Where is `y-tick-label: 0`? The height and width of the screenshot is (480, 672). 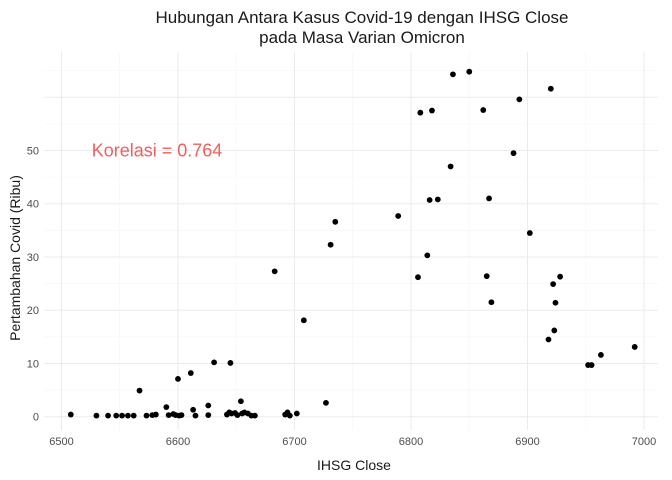
y-tick-label: 0 is located at coordinates (36, 418).